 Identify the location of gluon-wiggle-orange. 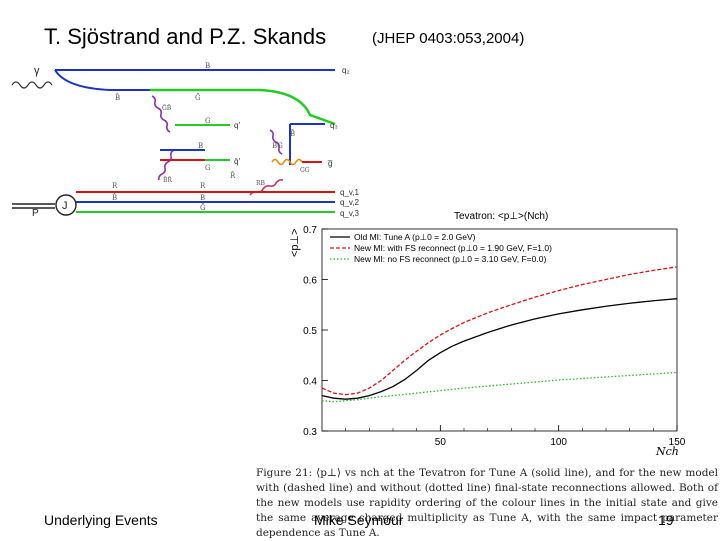
(287, 162).